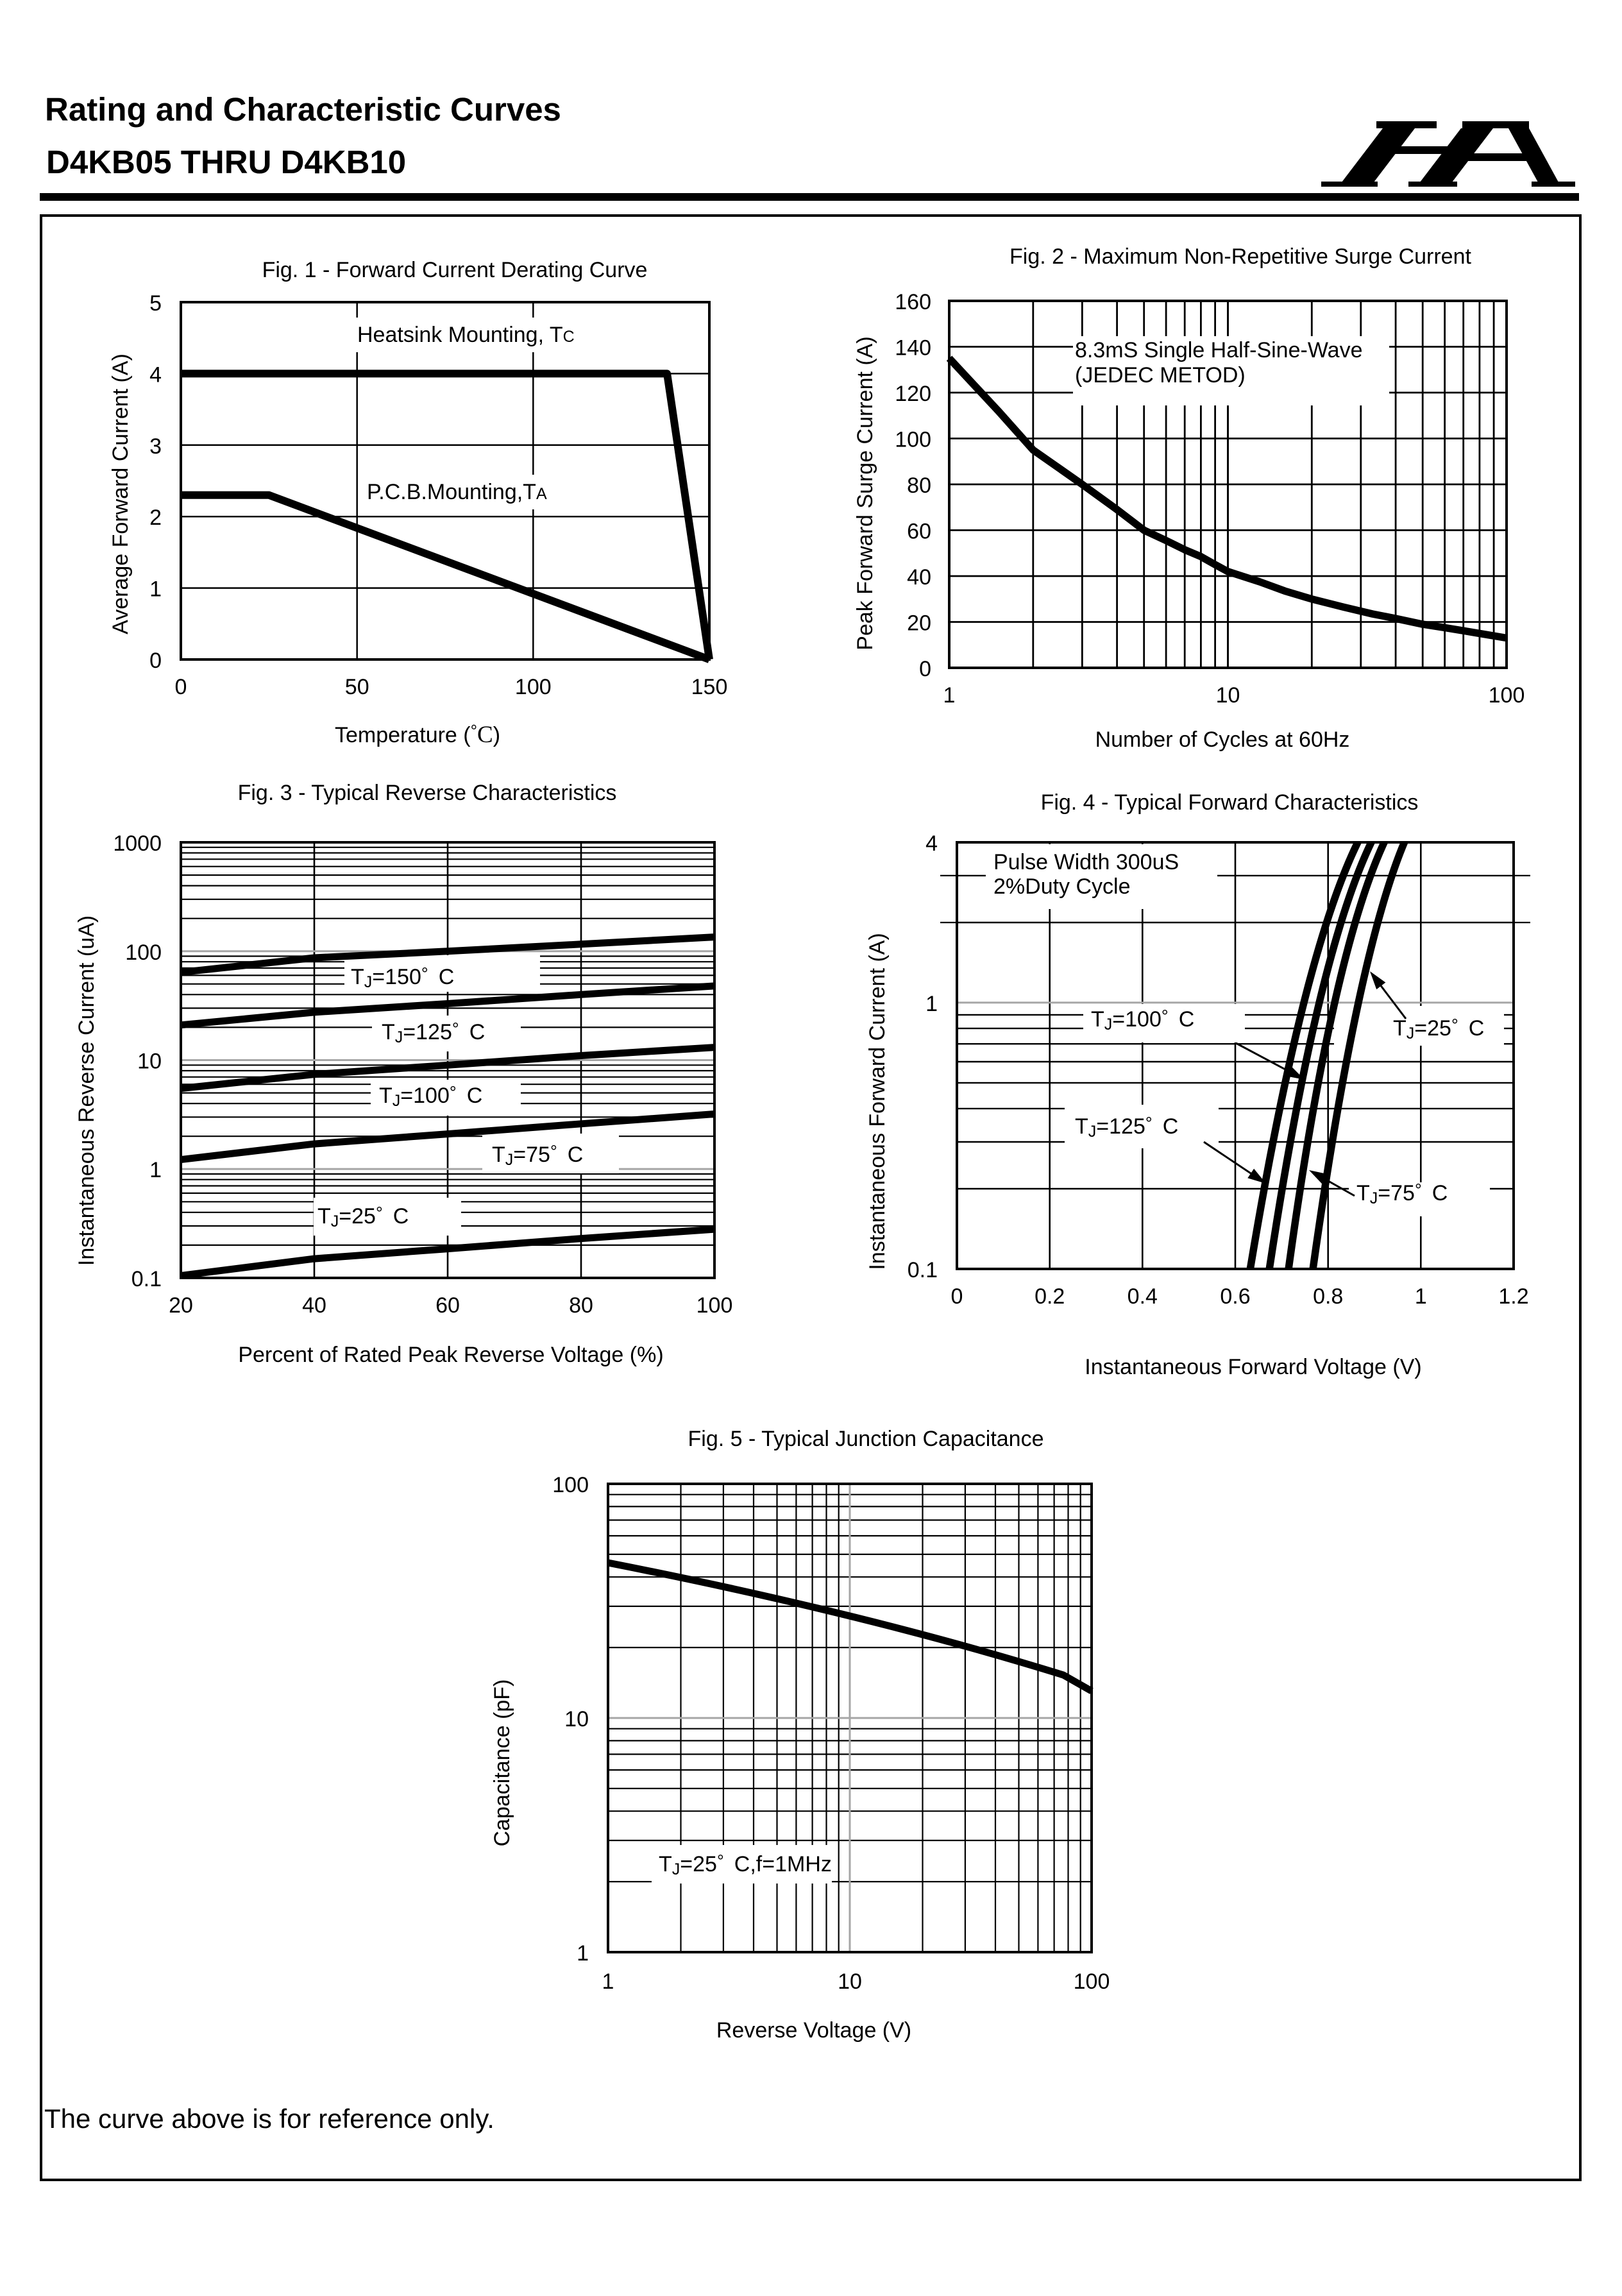 Image resolution: width=1622 pixels, height=2296 pixels. Describe the element at coordinates (1235, 1297) in the screenshot. I see `svg-text: 0.6` at that location.